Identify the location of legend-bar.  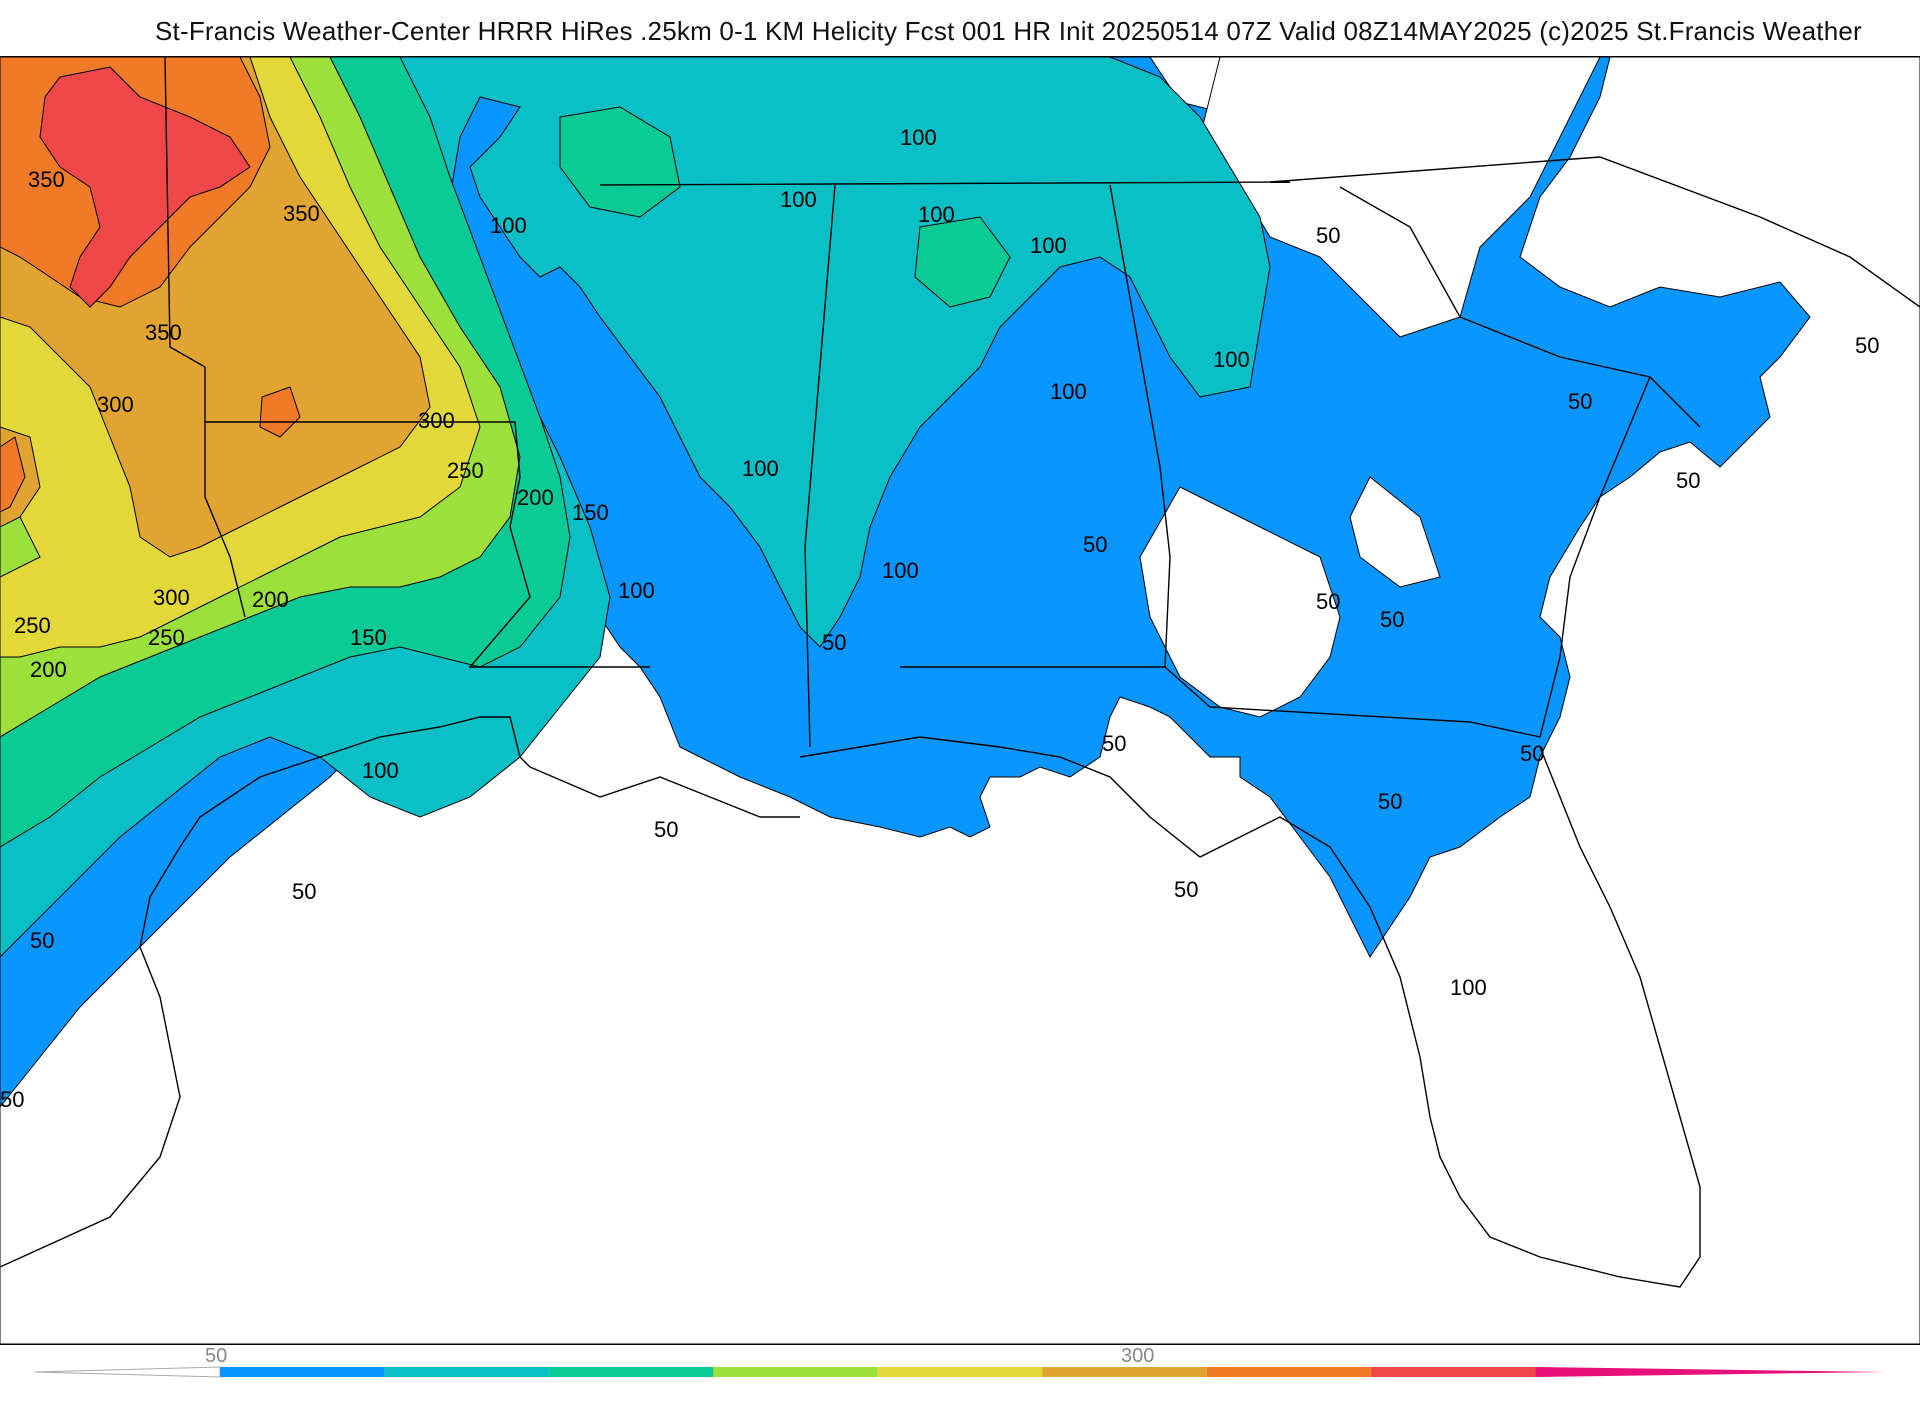
(959, 1372).